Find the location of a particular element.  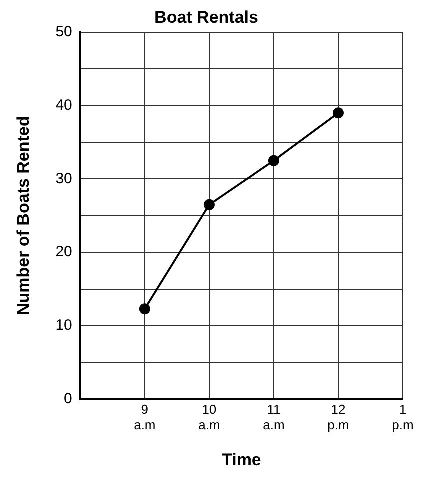

y-tick-label: 30 is located at coordinates (64, 179).